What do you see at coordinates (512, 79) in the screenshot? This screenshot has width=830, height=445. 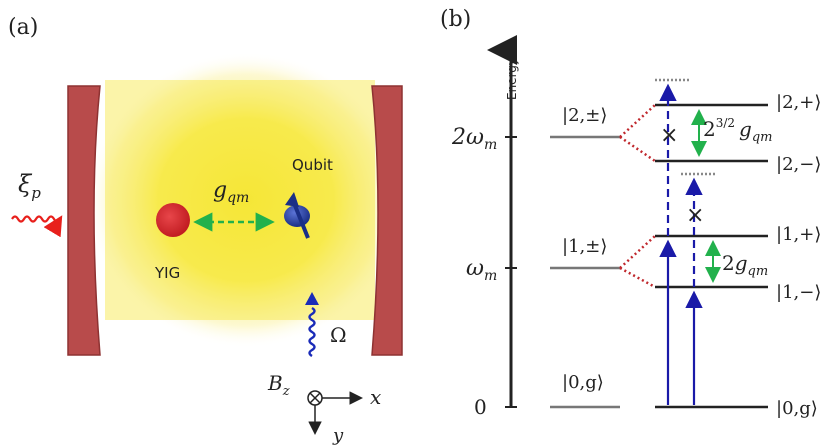 I see `energy-axis-label: Energy` at bounding box center [512, 79].